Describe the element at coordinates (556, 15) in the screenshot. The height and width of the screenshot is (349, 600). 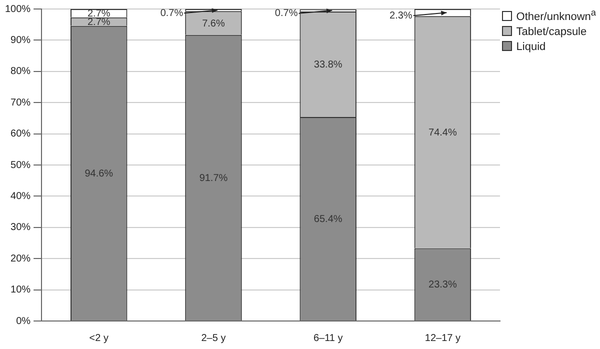
I see `text: Other/unknown$^{a}$` at that location.